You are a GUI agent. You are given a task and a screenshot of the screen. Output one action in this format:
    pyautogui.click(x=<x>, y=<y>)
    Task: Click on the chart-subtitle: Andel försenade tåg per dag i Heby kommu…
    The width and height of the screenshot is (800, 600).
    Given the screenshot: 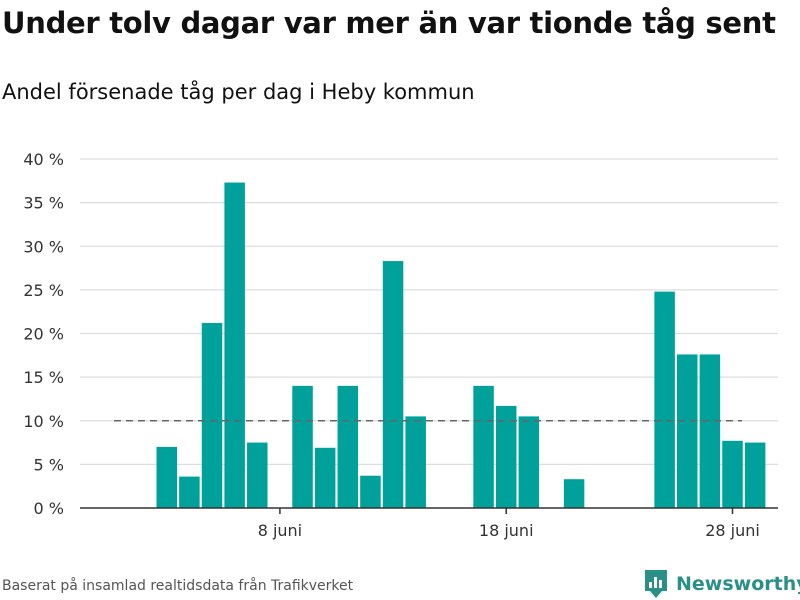 What is the action you would take?
    pyautogui.click(x=238, y=92)
    